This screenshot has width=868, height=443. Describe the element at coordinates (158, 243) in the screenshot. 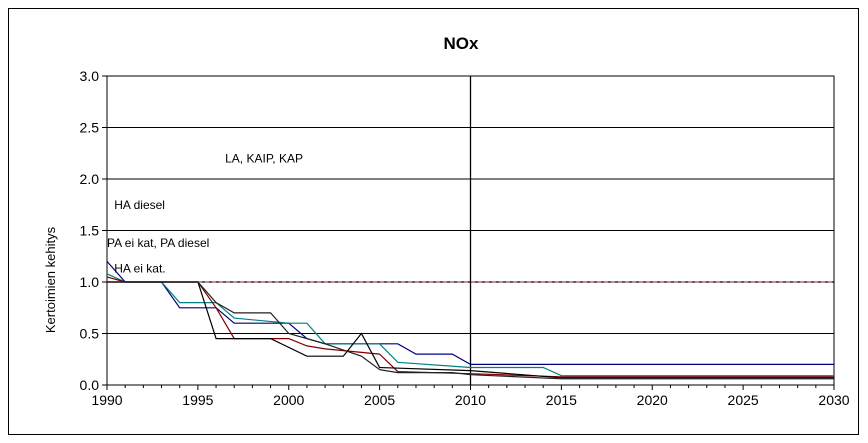

I see `annotation-2: PA ei kat, PA diesel` at that location.